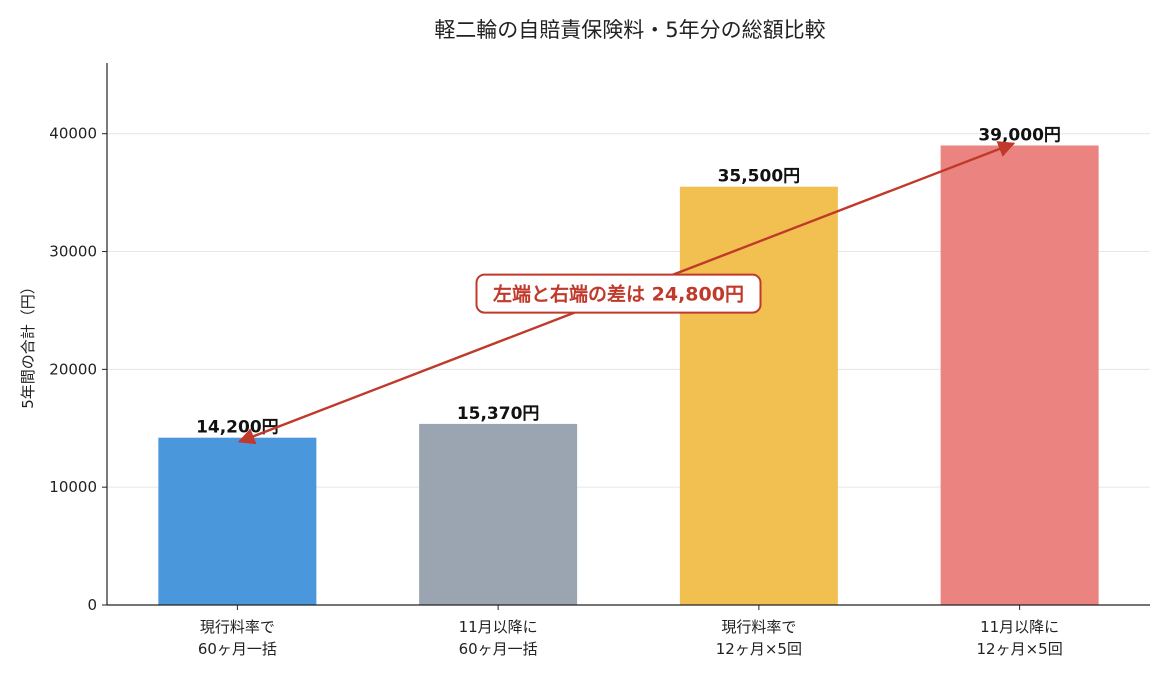  Describe the element at coordinates (1019, 135) in the screenshot. I see `bar-value-label: 39,000円` at that location.